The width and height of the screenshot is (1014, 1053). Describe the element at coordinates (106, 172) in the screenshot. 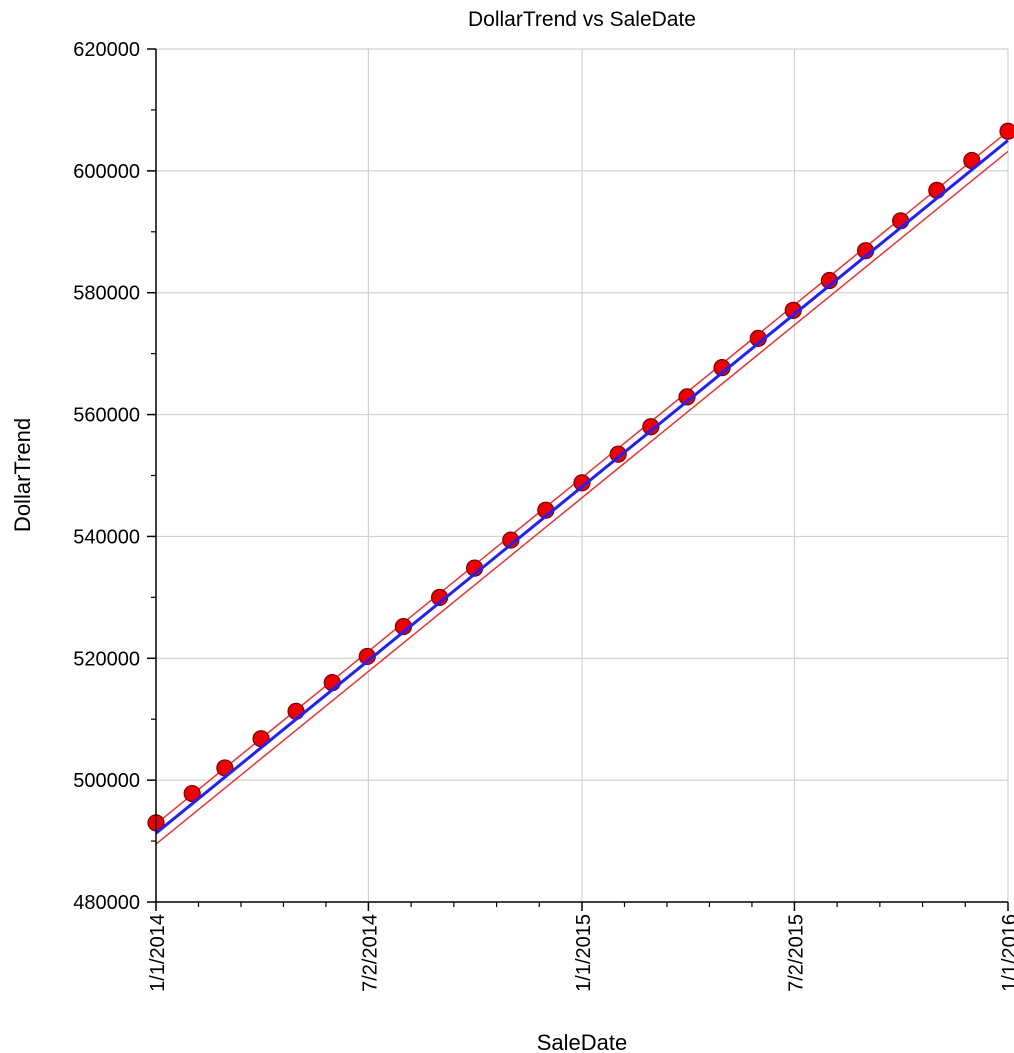

I see `y-tick-label: 600000` at that location.